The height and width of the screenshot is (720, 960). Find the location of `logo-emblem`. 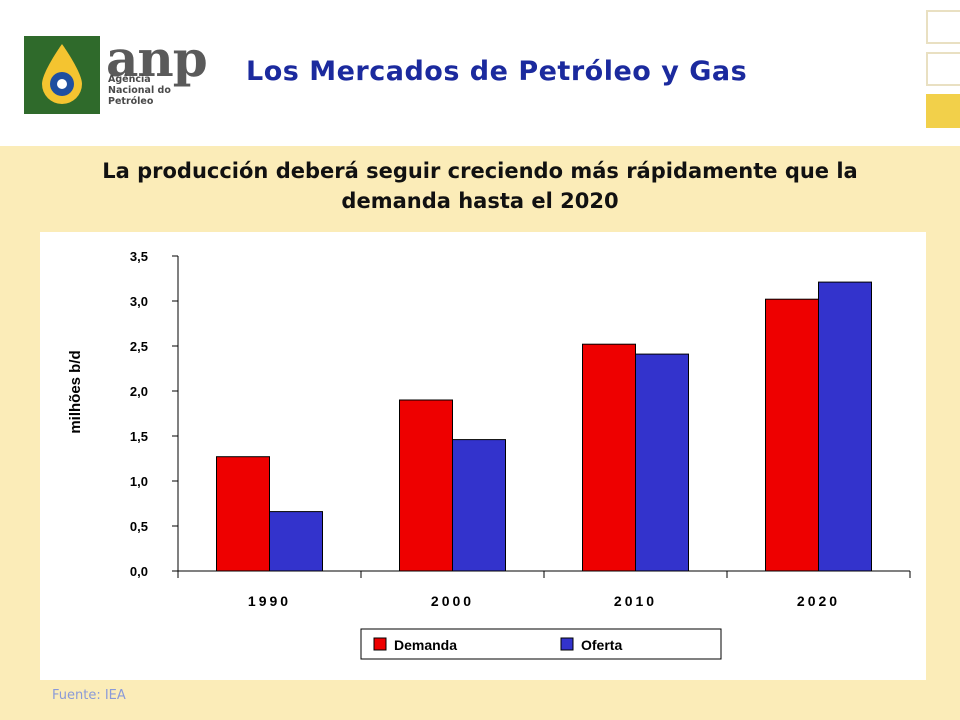

logo-emblem is located at coordinates (62, 75).